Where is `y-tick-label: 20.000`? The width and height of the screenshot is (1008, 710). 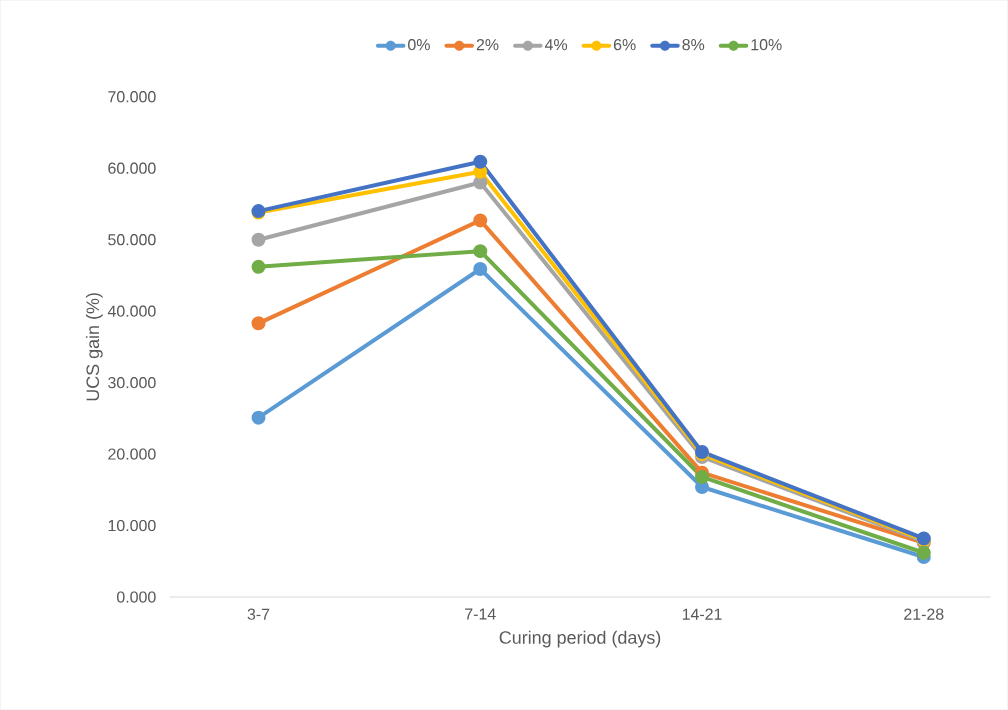 y-tick-label: 20.000 is located at coordinates (132, 454).